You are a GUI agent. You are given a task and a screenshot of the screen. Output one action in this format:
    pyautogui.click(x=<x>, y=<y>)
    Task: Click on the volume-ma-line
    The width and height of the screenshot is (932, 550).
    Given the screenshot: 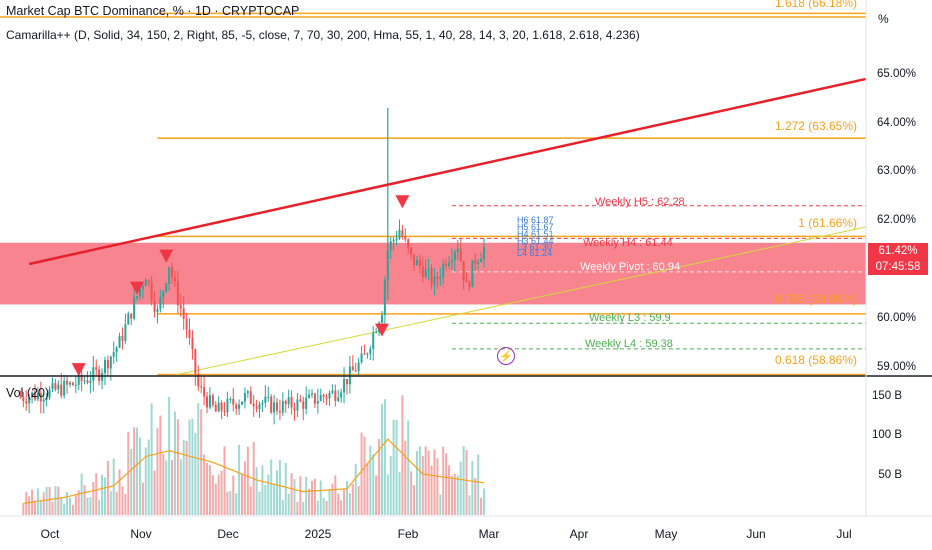 What is the action you would take?
    pyautogui.click(x=254, y=471)
    